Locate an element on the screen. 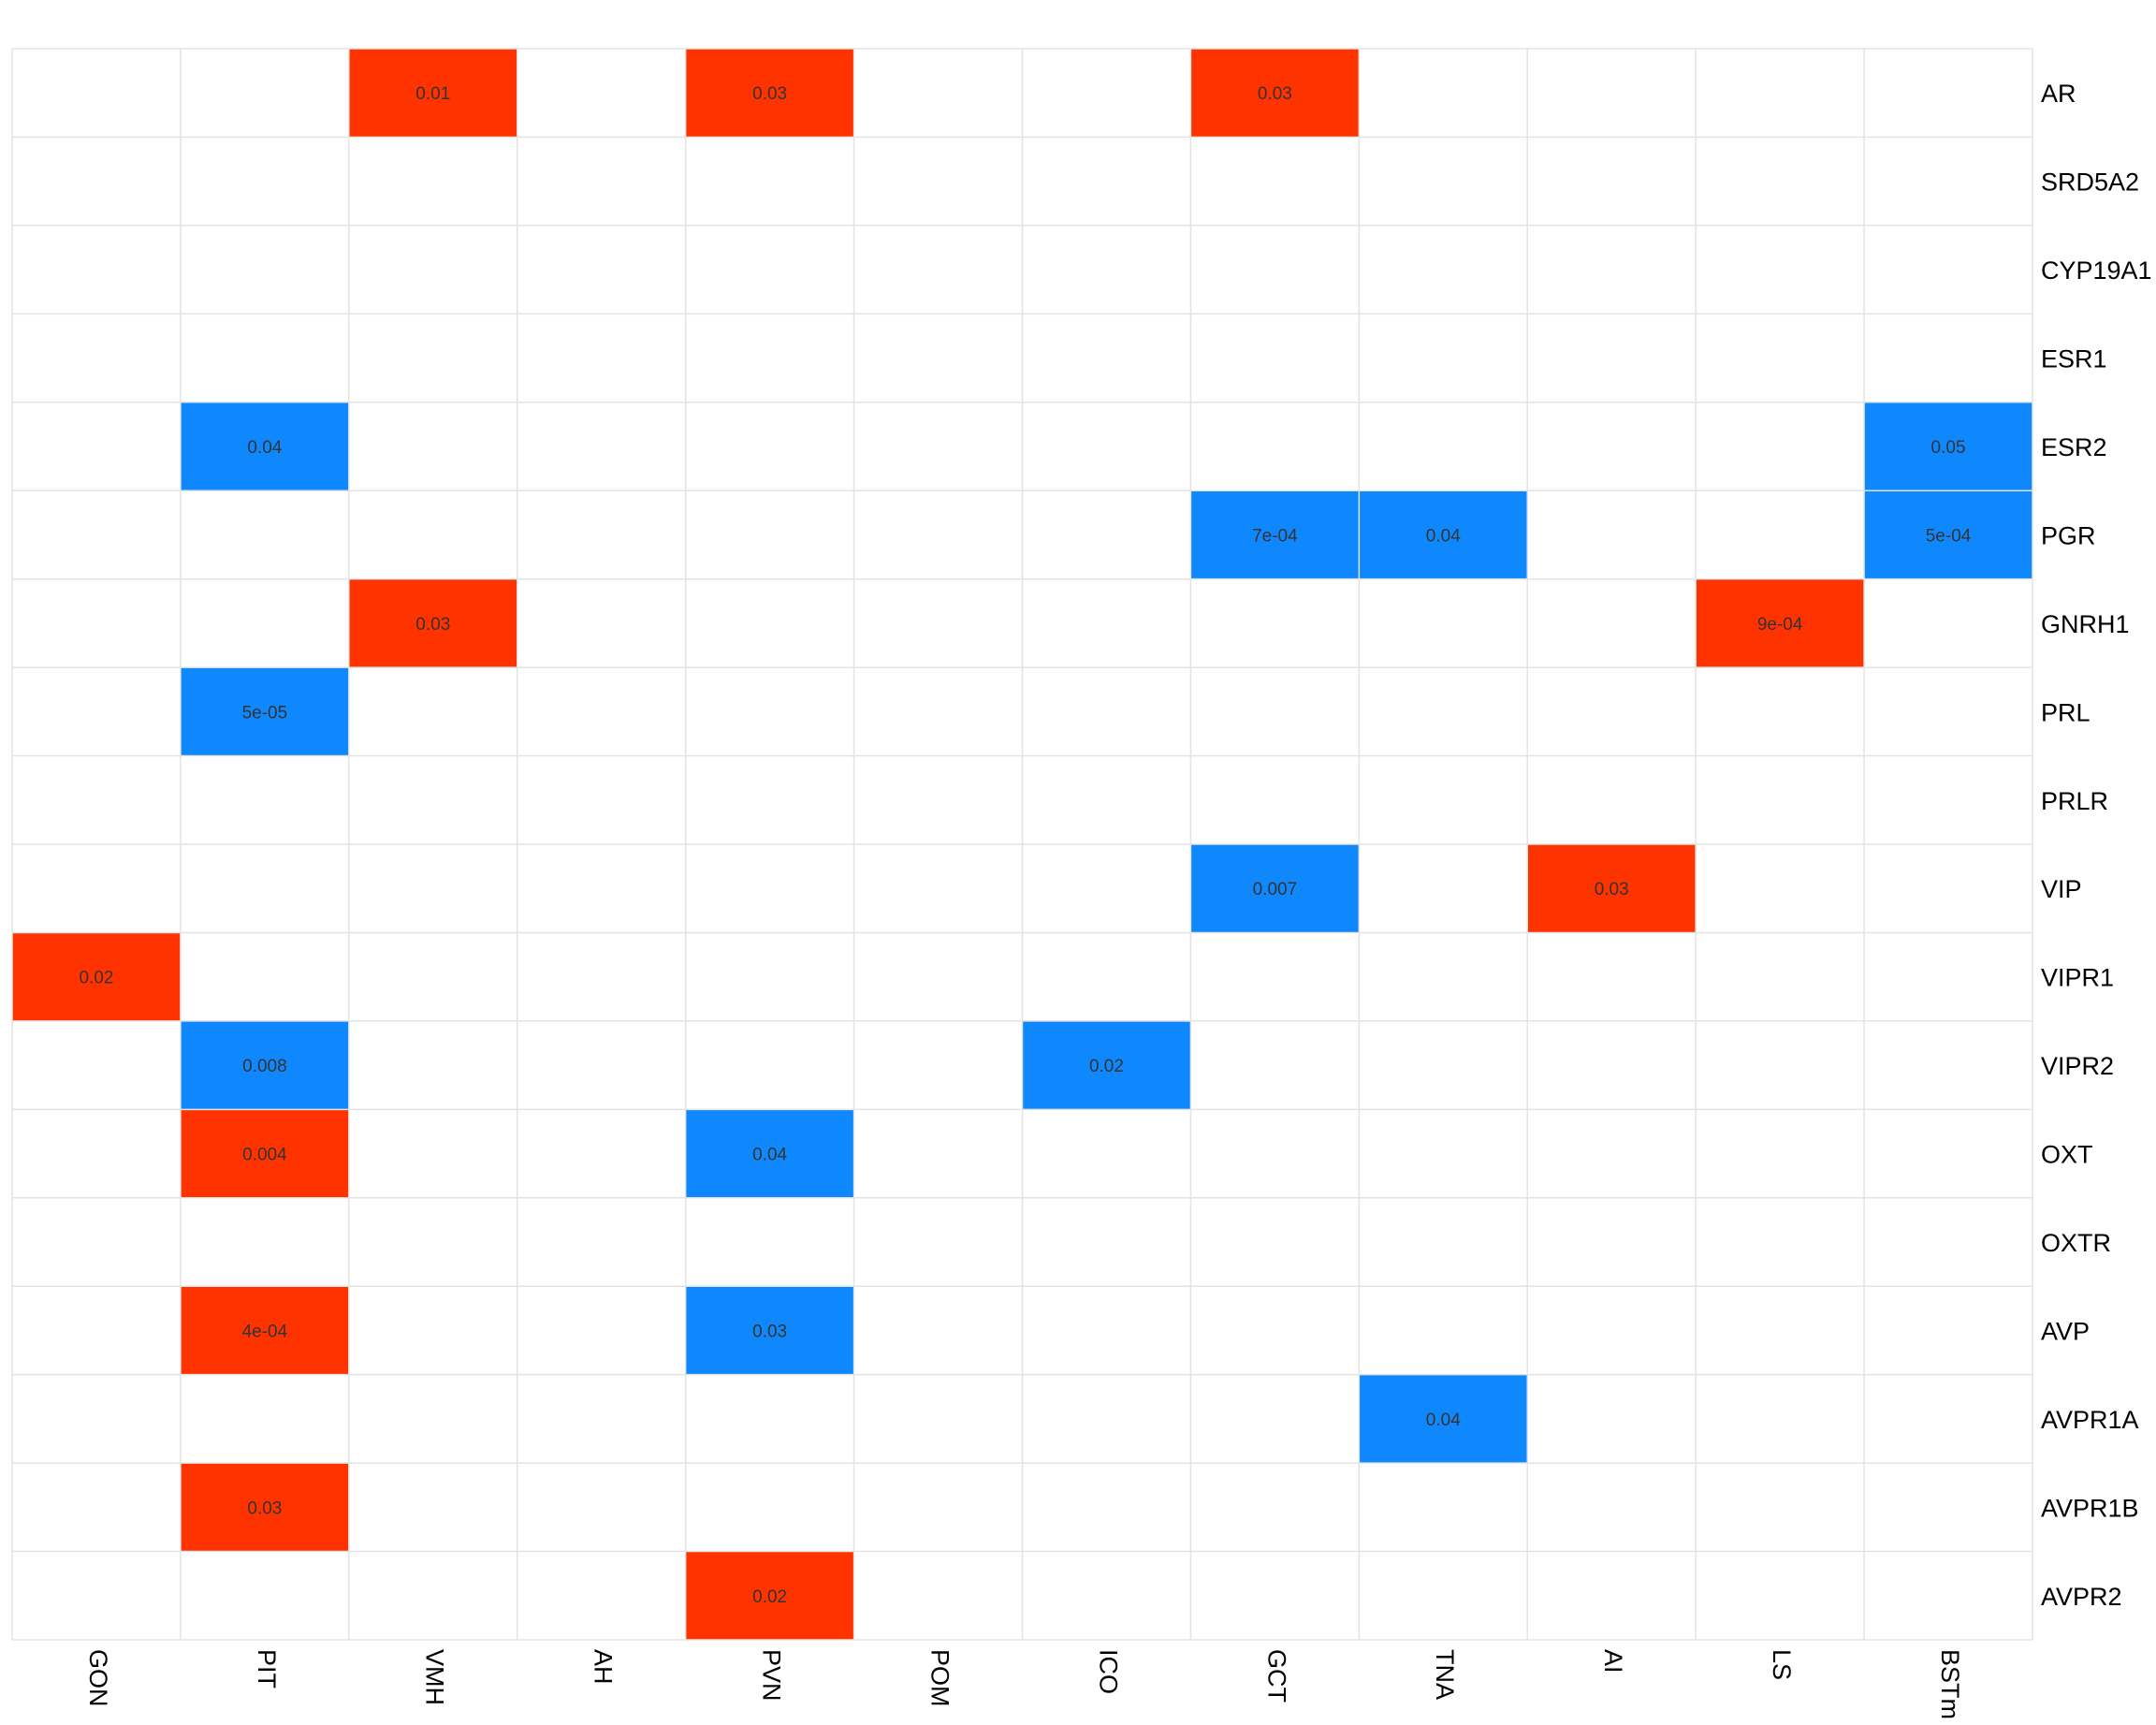 Image resolution: width=2156 pixels, height=1725 pixels. row-label-esr2: ESR2 is located at coordinates (2074, 447).